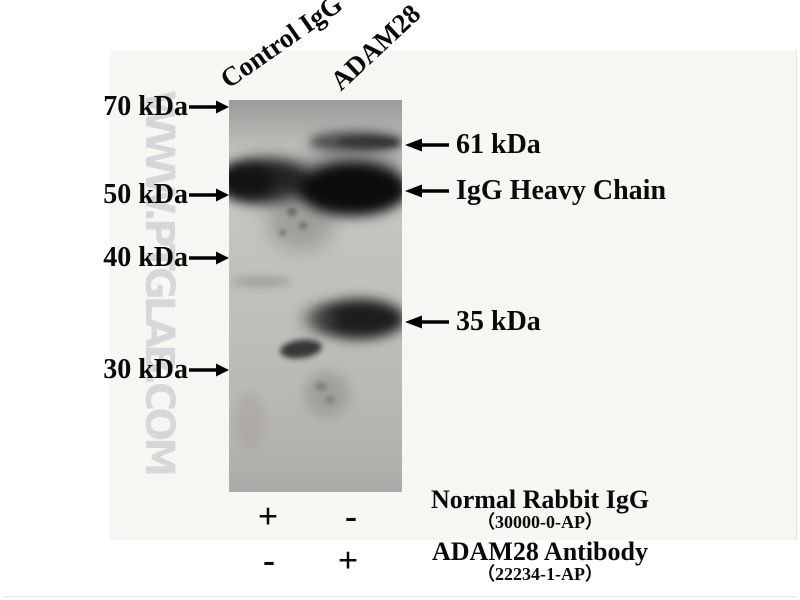  Describe the element at coordinates (261, 281) in the screenshot. I see `band-lane1-faint-40kda` at that location.